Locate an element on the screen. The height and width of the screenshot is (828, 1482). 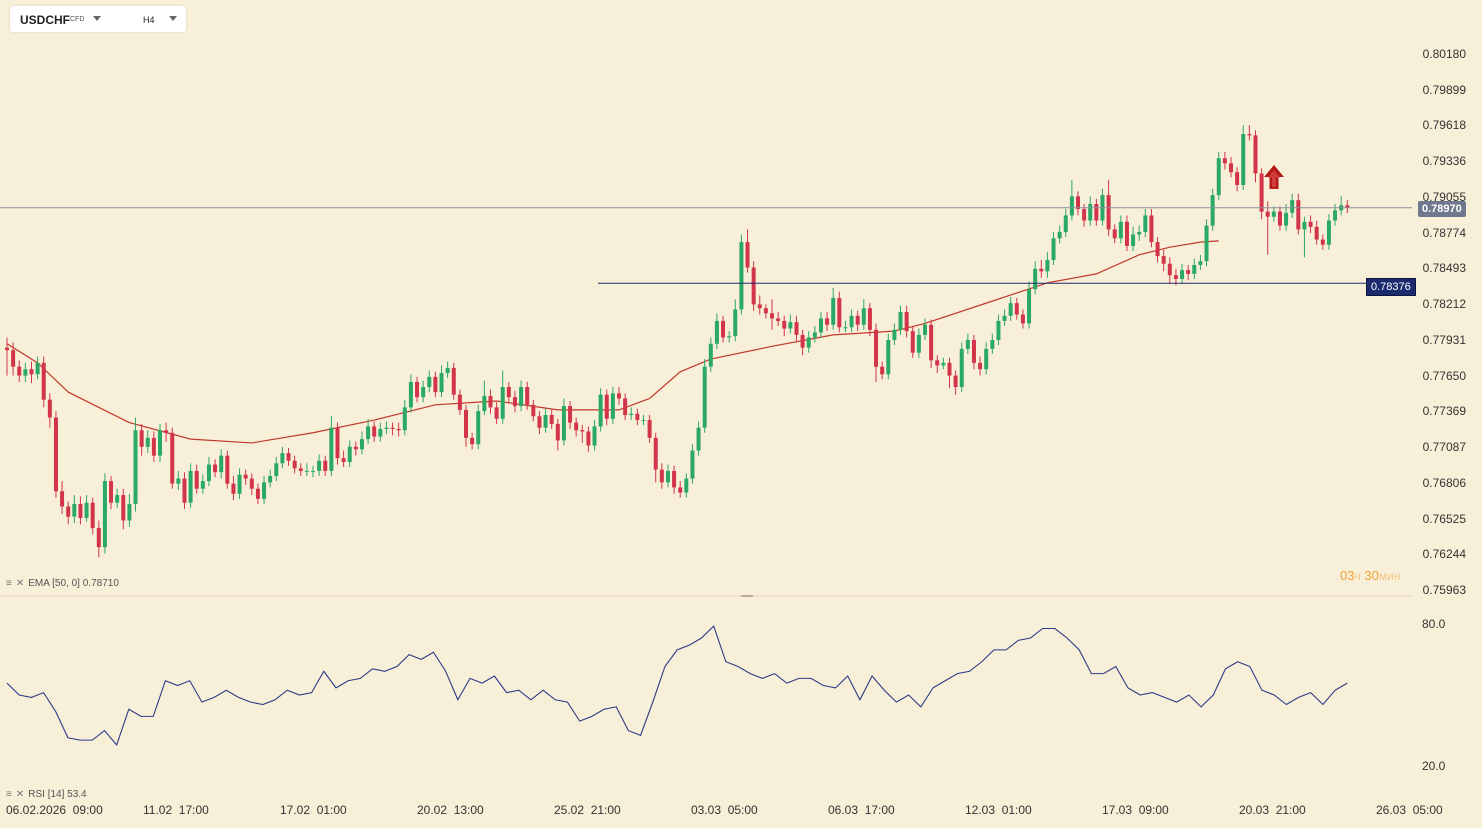
level-price-tag: 0.78376 is located at coordinates (1391, 287).